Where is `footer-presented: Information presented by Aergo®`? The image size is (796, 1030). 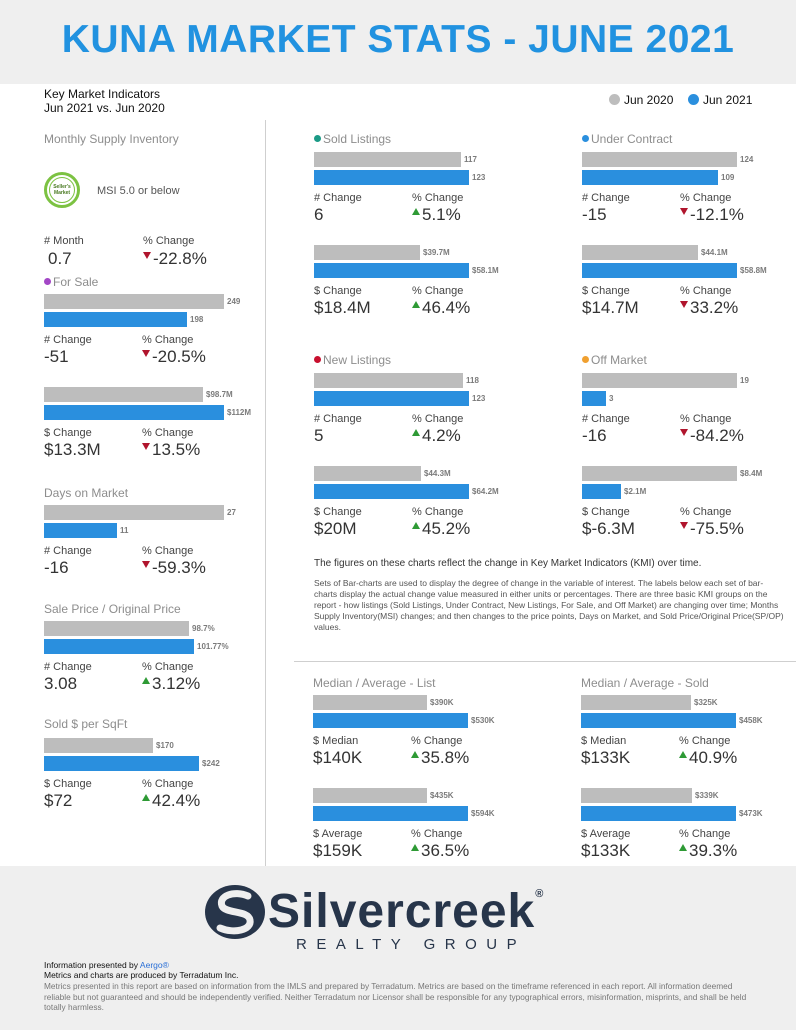 footer-presented: Information presented by Aergo® is located at coordinates (106, 965).